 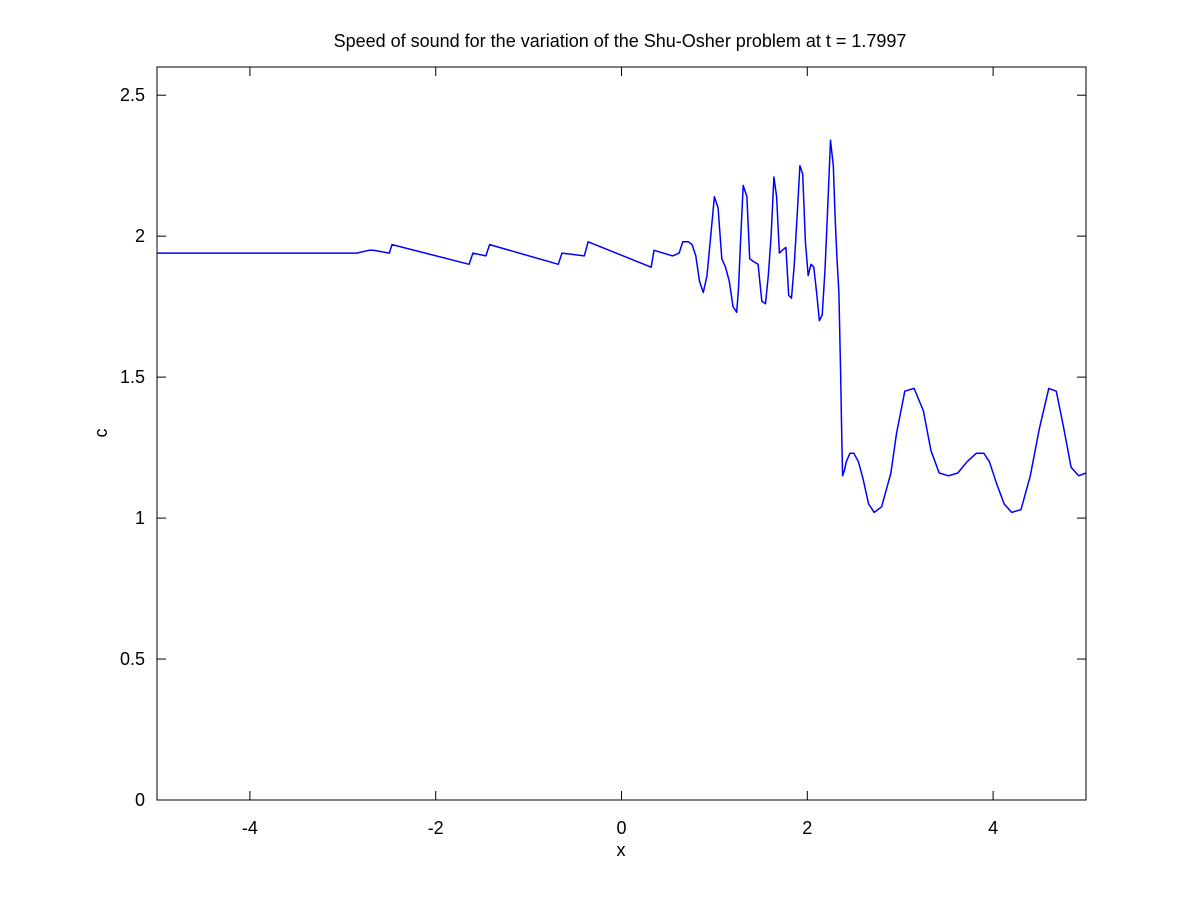 What do you see at coordinates (132, 377) in the screenshot?
I see `y-tick-label: 1.5` at bounding box center [132, 377].